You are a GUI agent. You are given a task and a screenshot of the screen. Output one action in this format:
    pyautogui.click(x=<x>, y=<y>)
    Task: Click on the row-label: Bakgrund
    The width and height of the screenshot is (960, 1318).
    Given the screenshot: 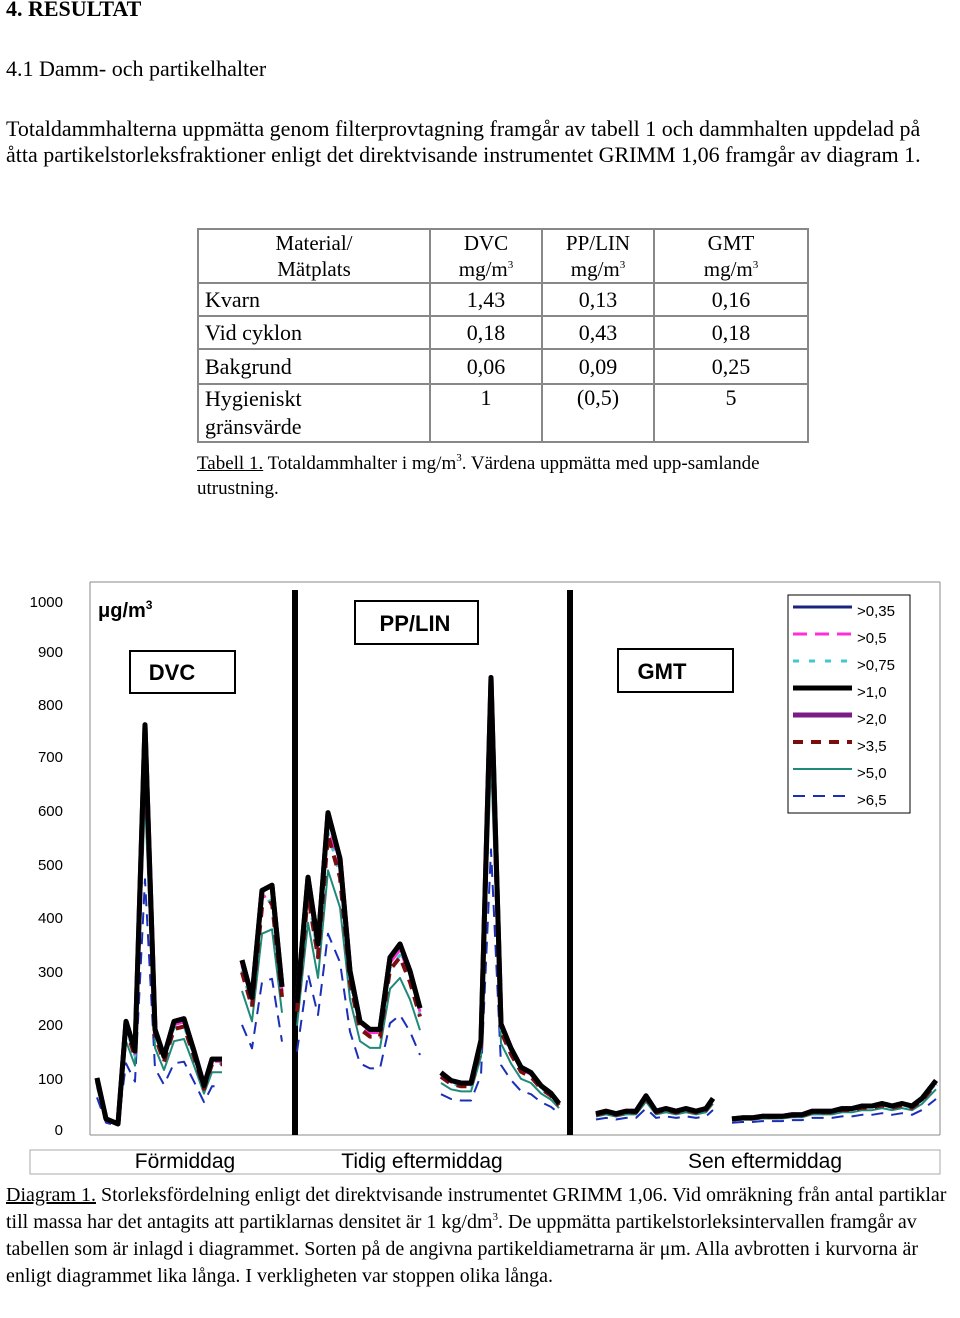 What is the action you would take?
    pyautogui.click(x=314, y=366)
    